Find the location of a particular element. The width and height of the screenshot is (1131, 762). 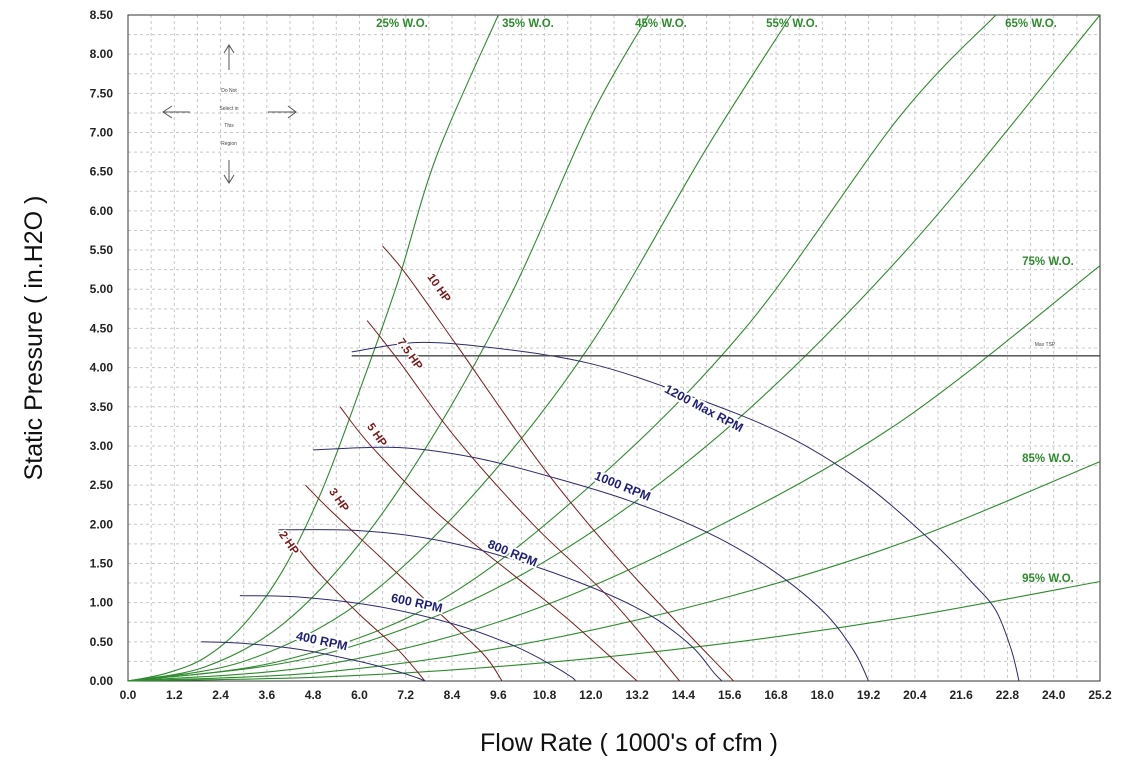

y-tick-label: 8.50 is located at coordinates (102, 15).